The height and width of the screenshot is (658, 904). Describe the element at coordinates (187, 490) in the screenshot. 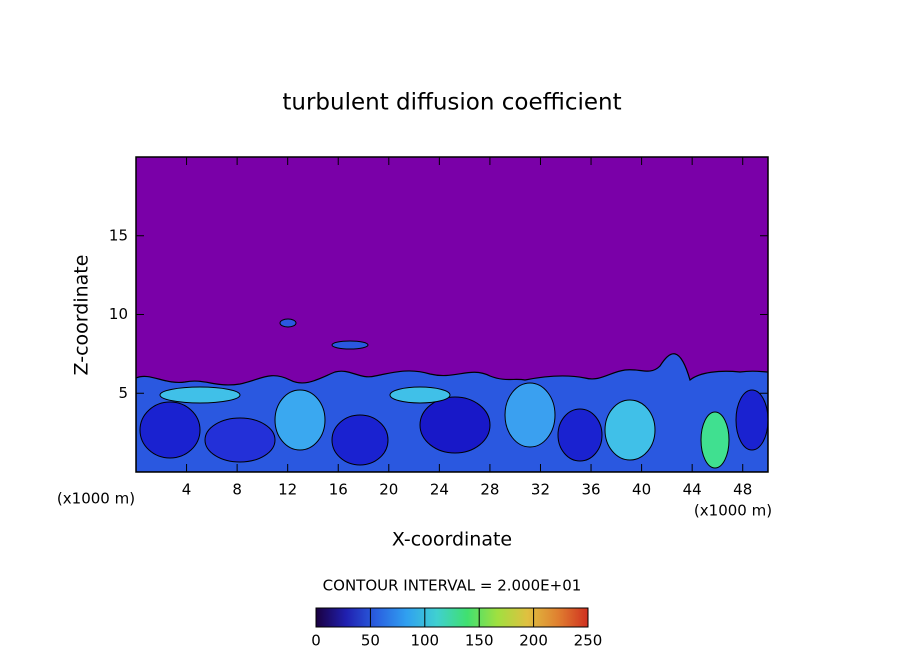

I see `x-tick-label: 4` at that location.